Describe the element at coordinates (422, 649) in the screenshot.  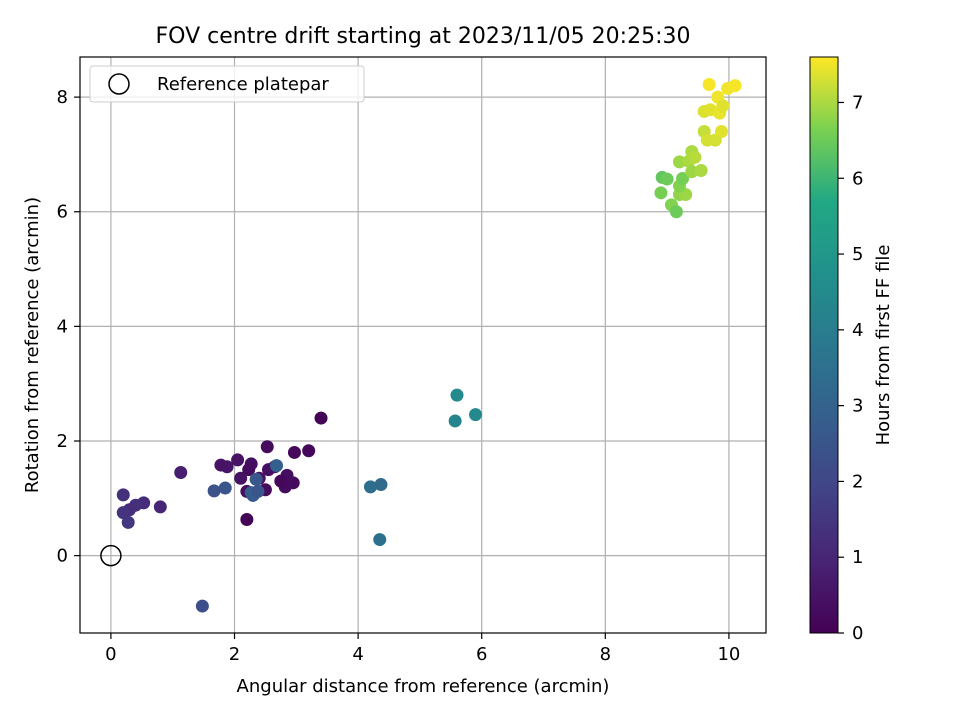
I see `x-axis-ticks: 0 2 4 6 8 10` at that location.